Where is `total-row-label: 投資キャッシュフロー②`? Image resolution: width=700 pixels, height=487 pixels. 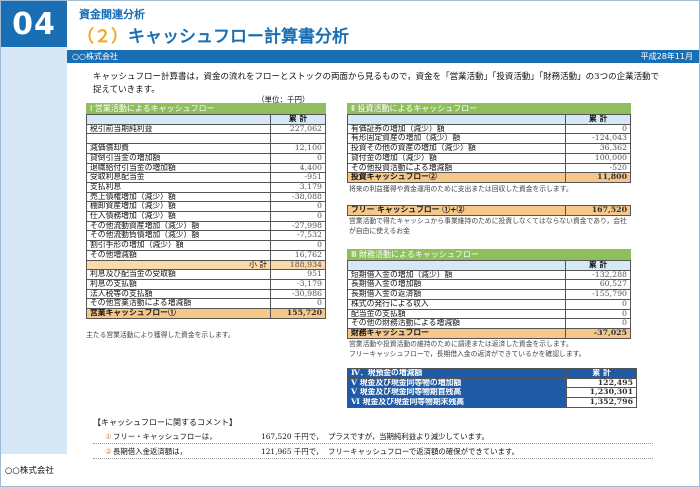 total-row-label: 投資キャッシュフロー② is located at coordinates (456, 177).